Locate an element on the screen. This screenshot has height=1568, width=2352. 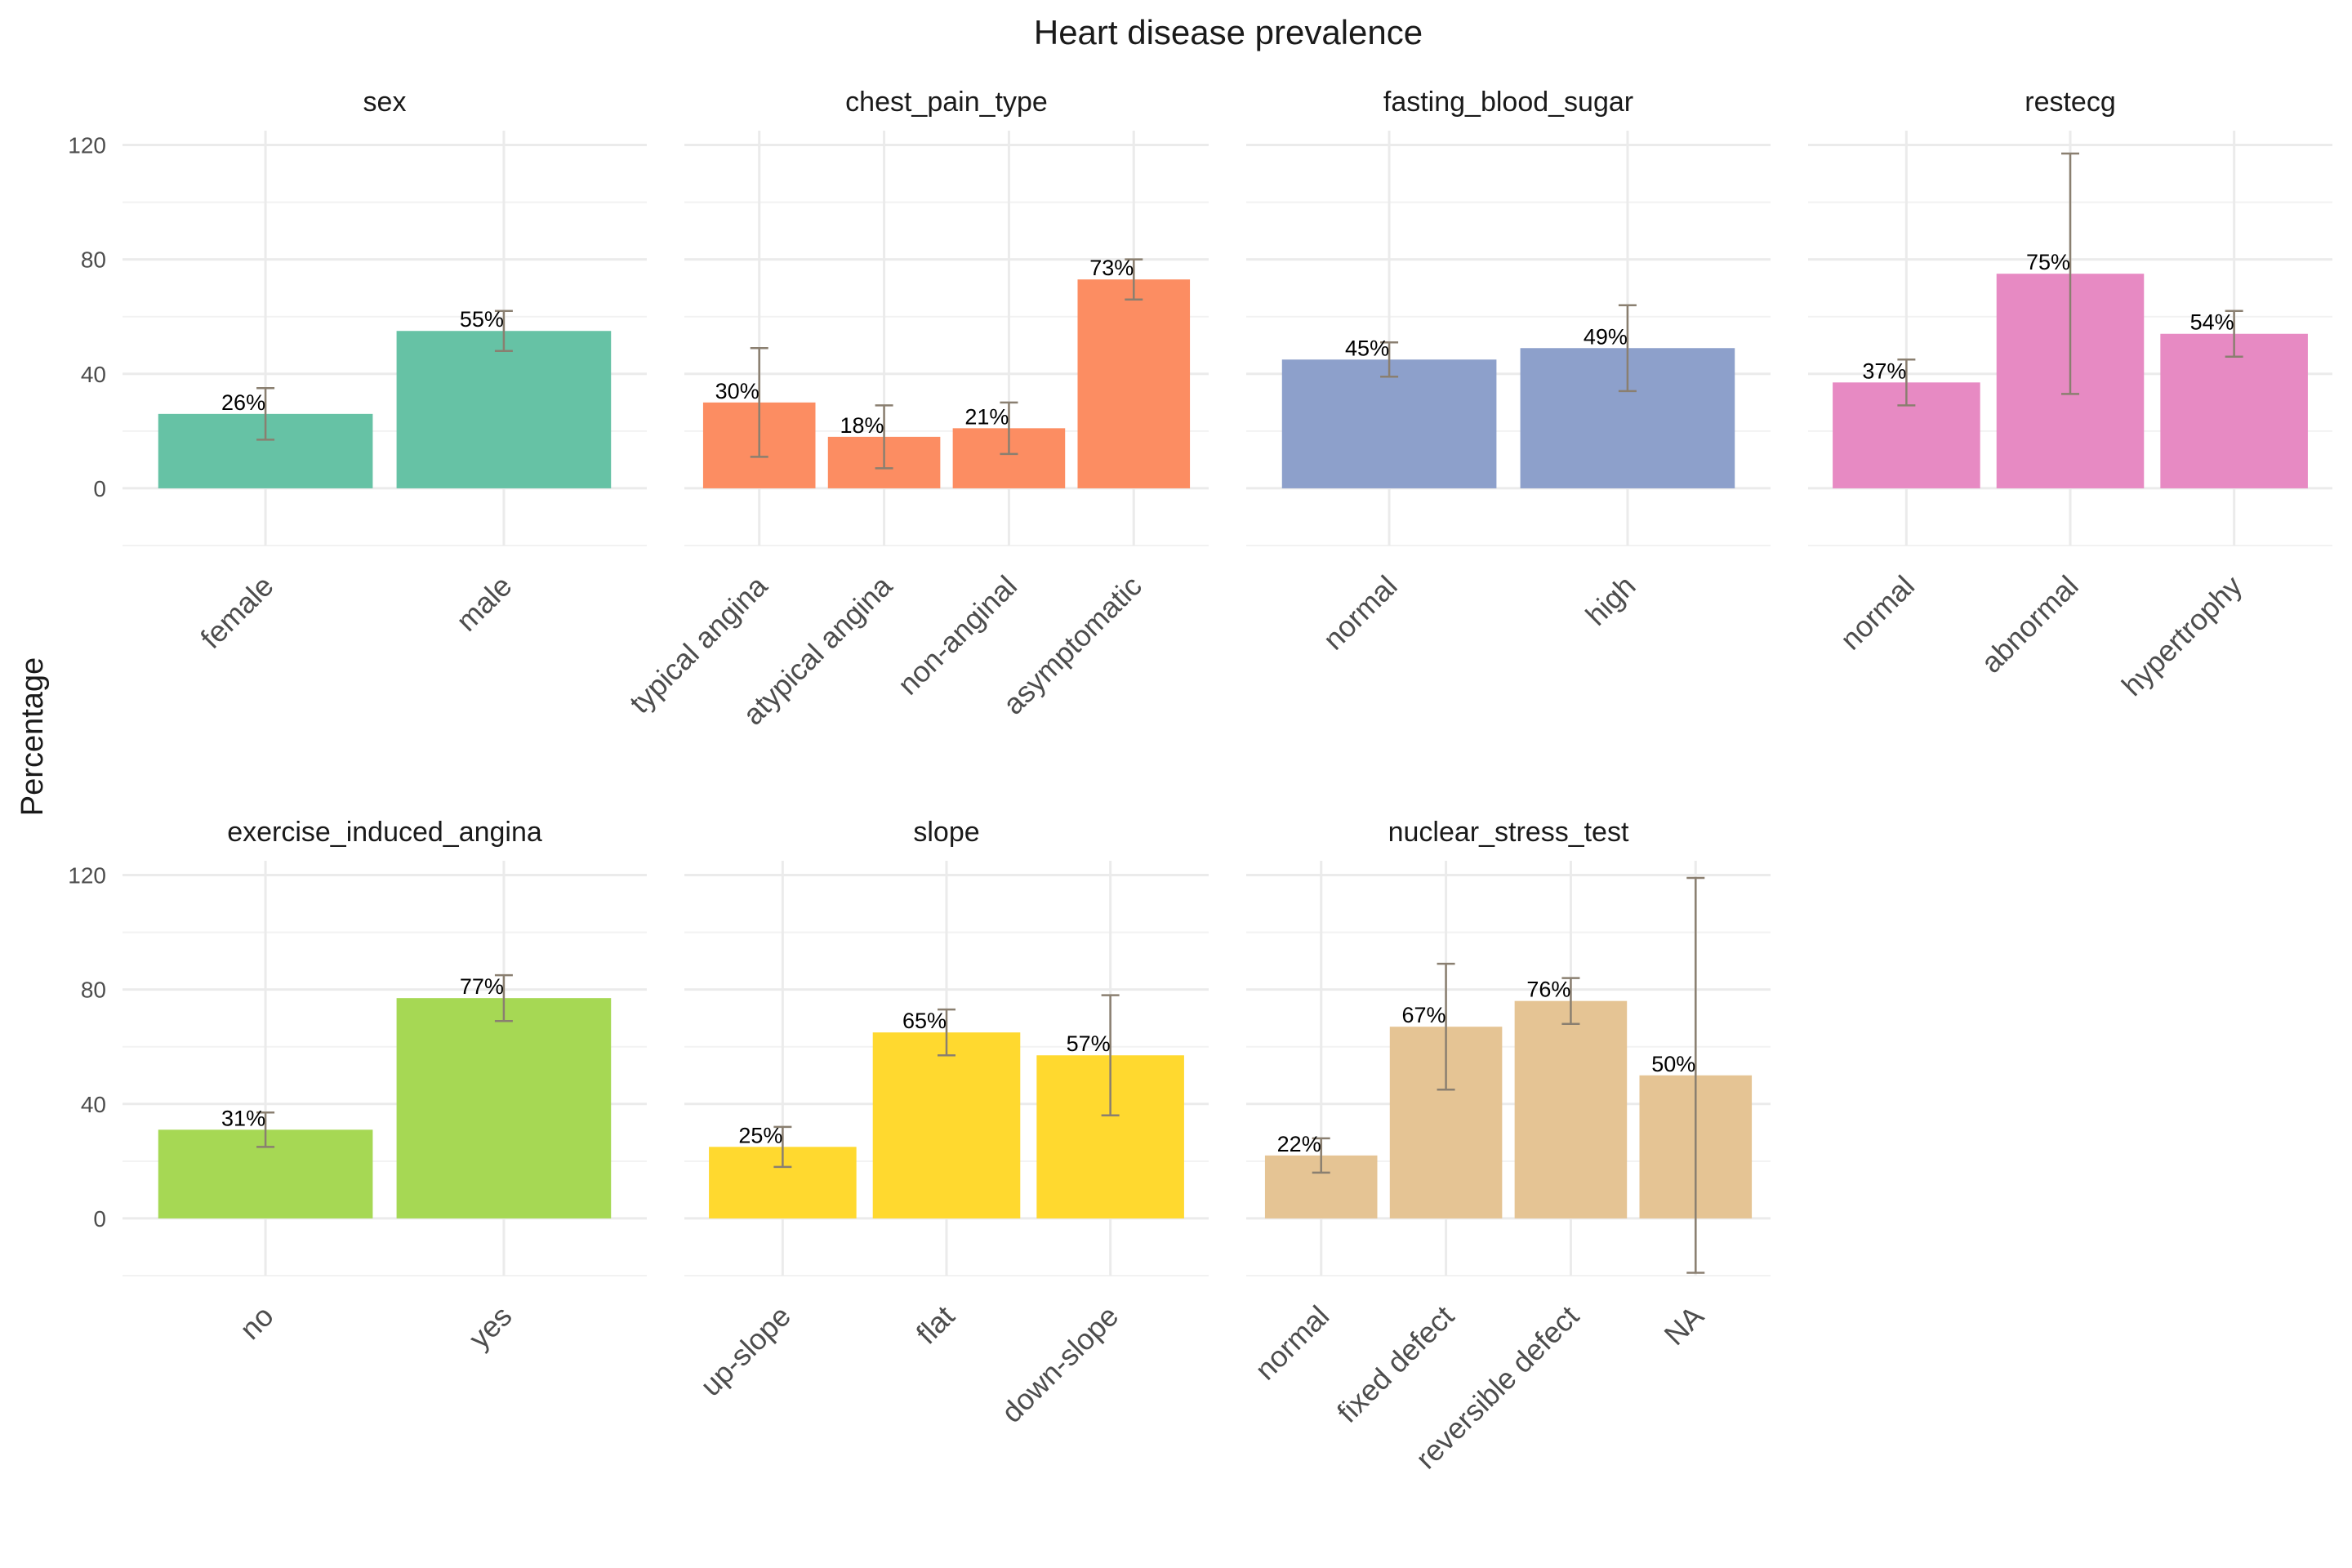
data-label: 55% is located at coordinates (482, 319).